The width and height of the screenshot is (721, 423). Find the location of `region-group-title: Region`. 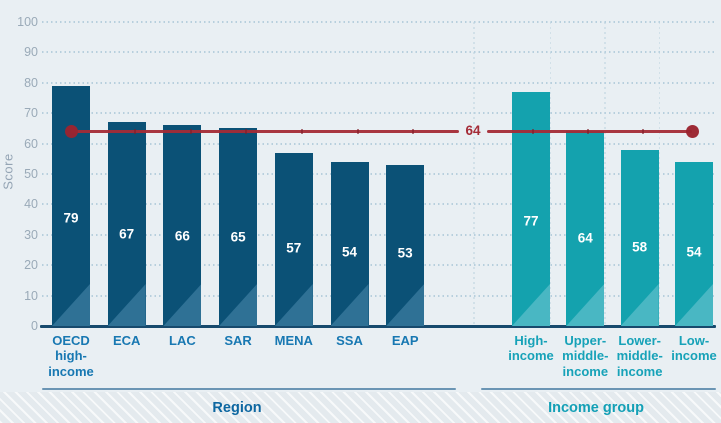

region-group-title: Region is located at coordinates (237, 408).